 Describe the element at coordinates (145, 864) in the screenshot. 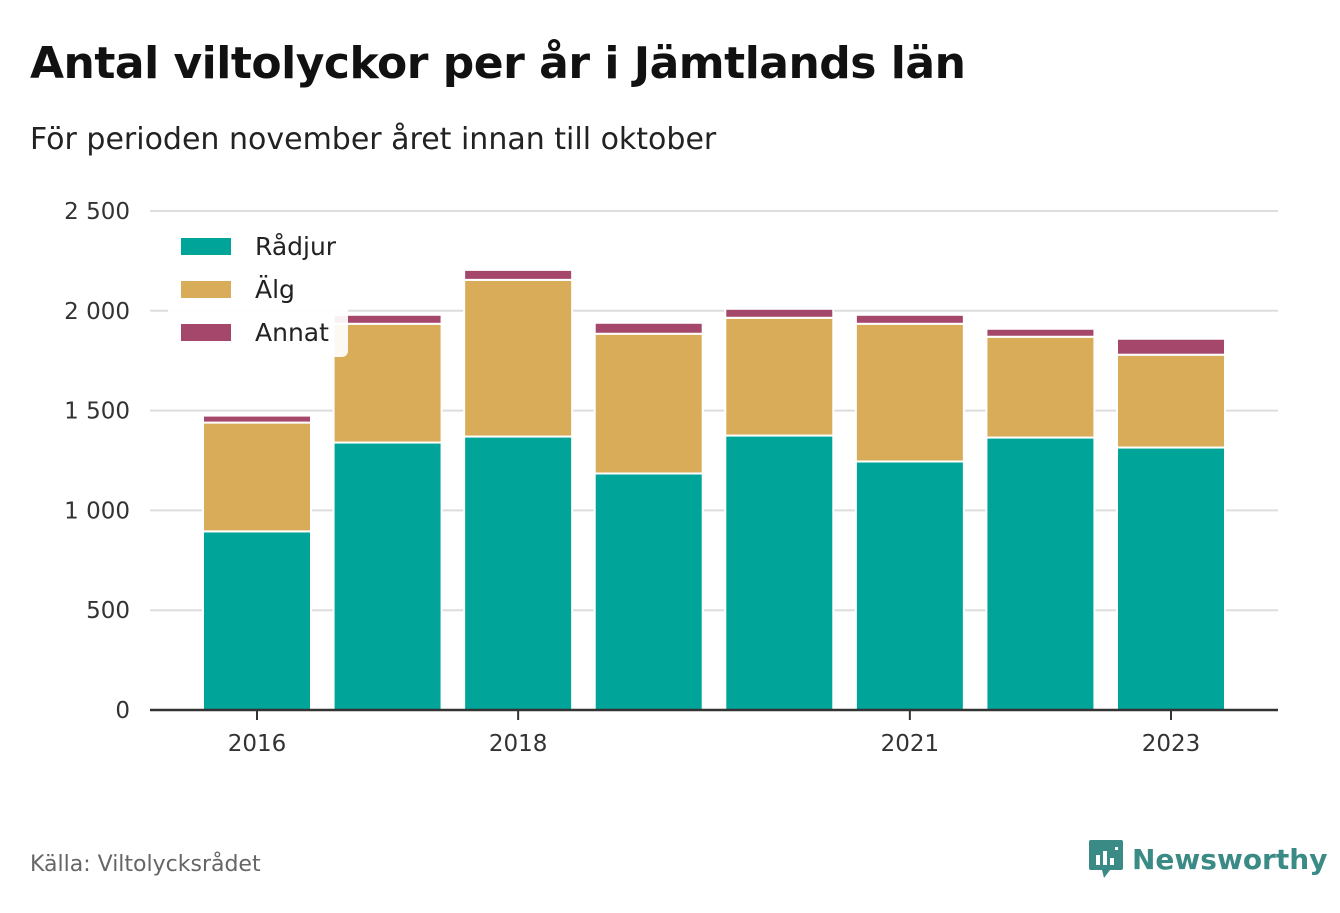

I see `source-note: Källa: Viltolycksrådet` at that location.